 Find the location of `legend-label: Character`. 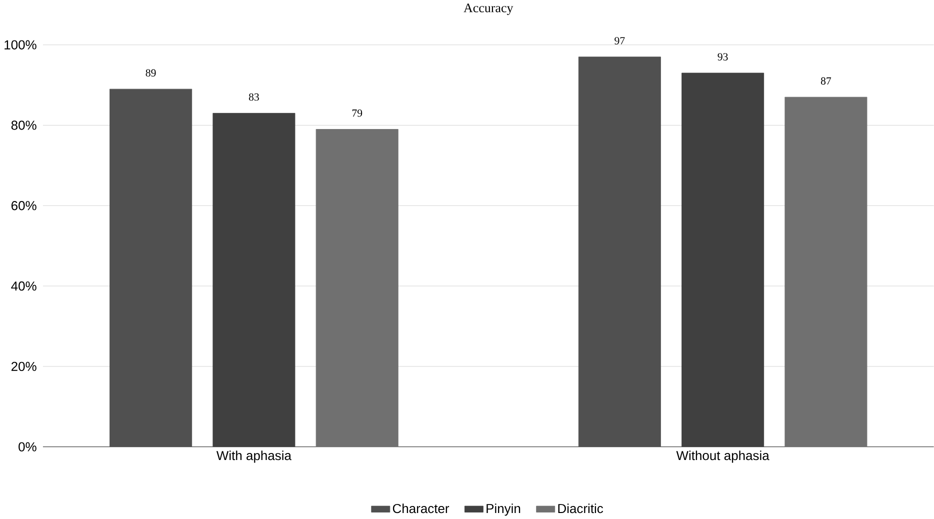

legend-label: Character is located at coordinates (421, 509).